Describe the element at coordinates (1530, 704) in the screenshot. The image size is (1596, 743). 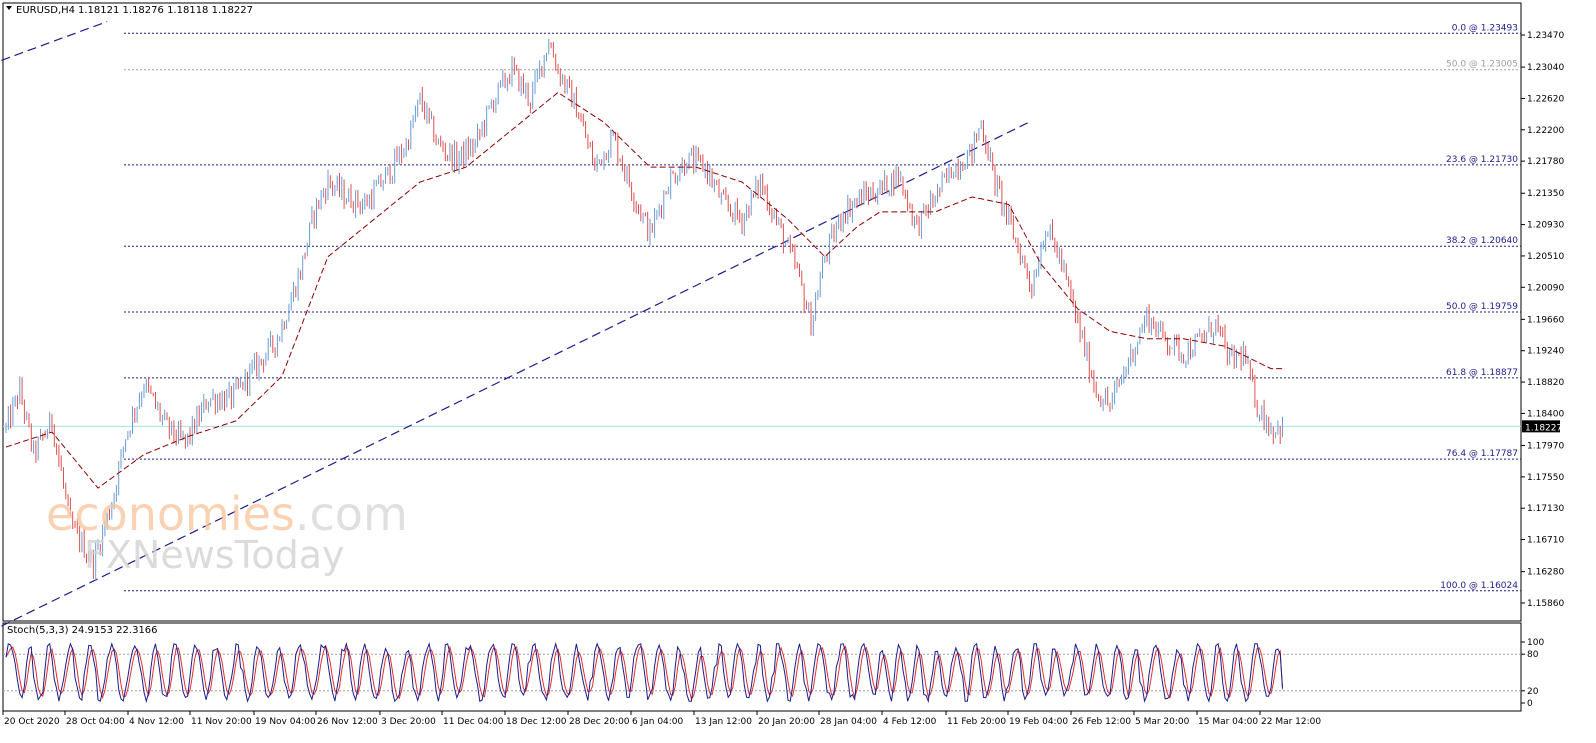
I see `stoch-tick-label-3: 0` at that location.